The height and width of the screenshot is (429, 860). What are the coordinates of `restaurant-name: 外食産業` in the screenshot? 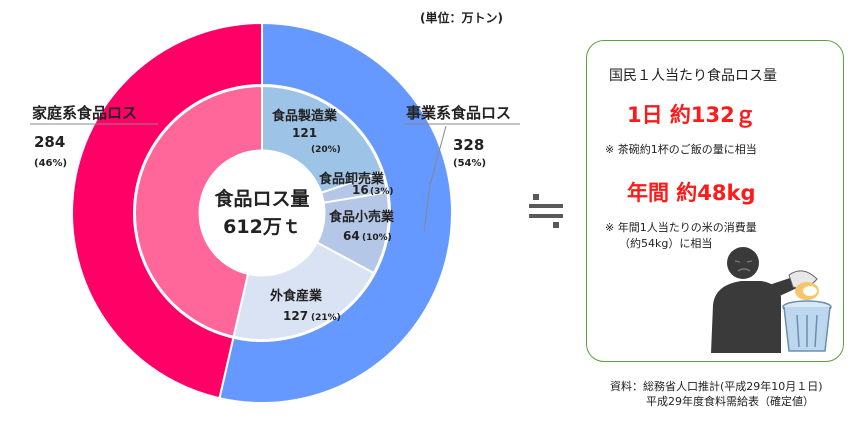 It's located at (296, 296).